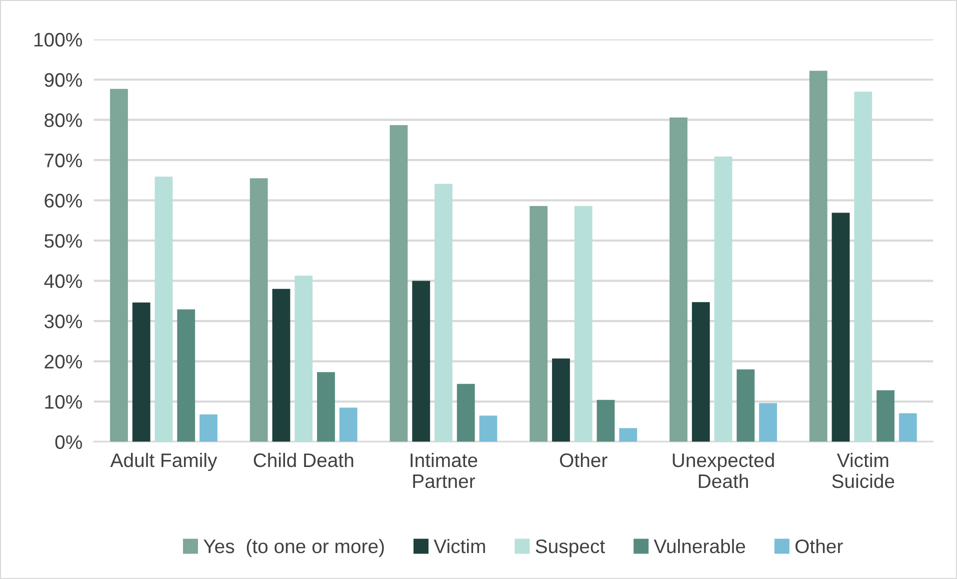  I want to click on y-tick-label: 100%, so click(58, 39).